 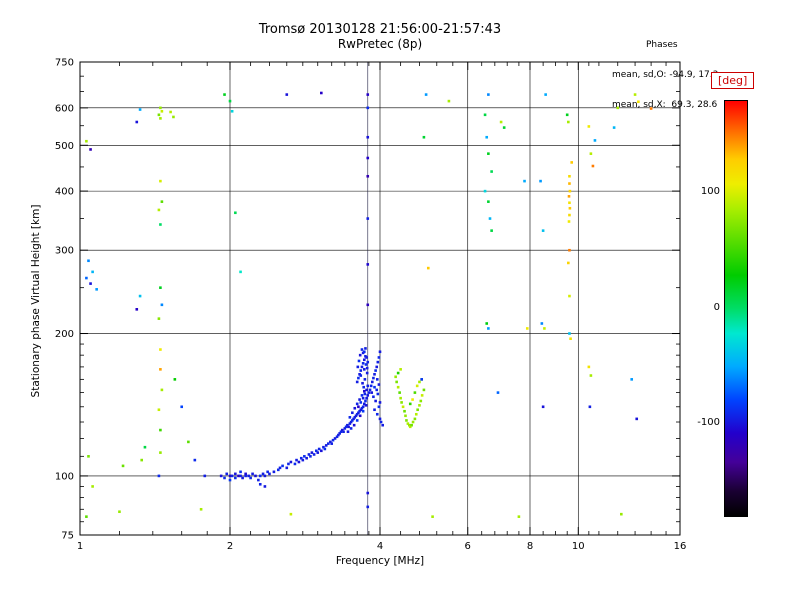 I want to click on y-tick-label: 750, so click(x=64, y=63).